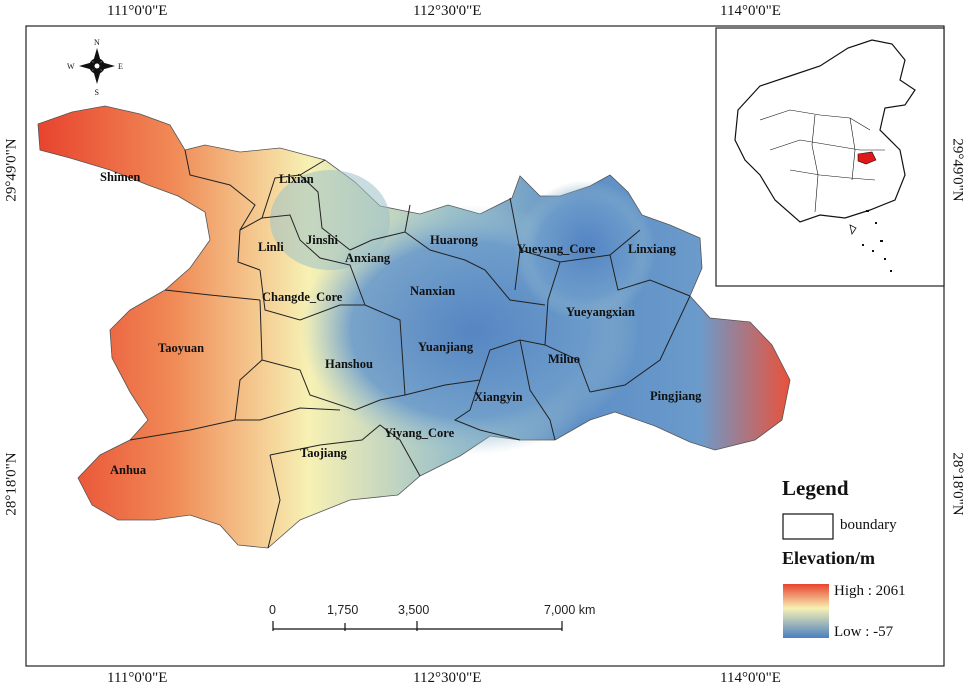  What do you see at coordinates (97, 92) in the screenshot?
I see `compass-s: S` at bounding box center [97, 92].